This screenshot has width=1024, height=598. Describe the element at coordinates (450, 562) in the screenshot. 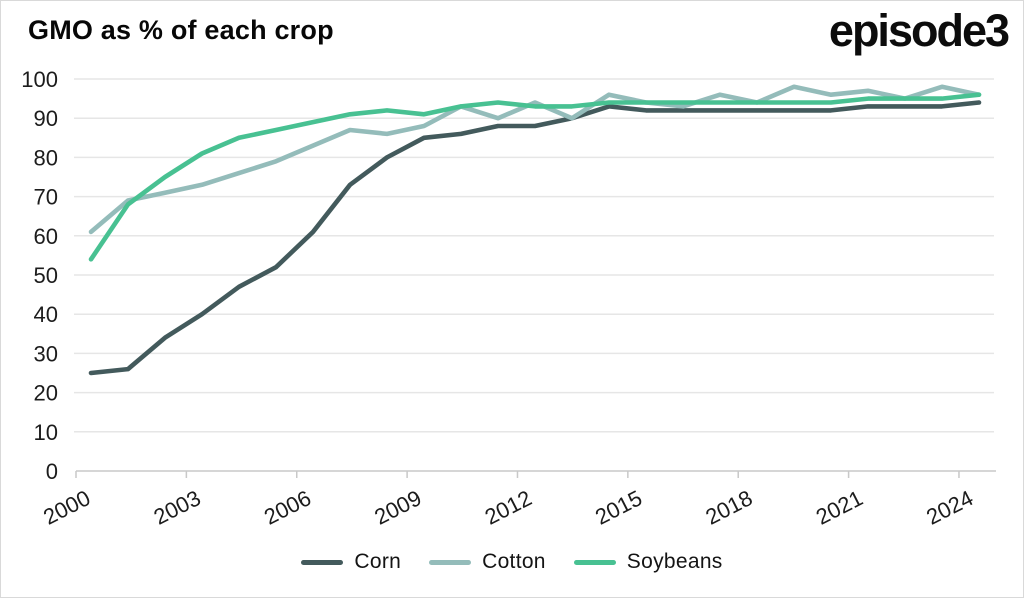

I see `cotton-line-swatch` at that location.